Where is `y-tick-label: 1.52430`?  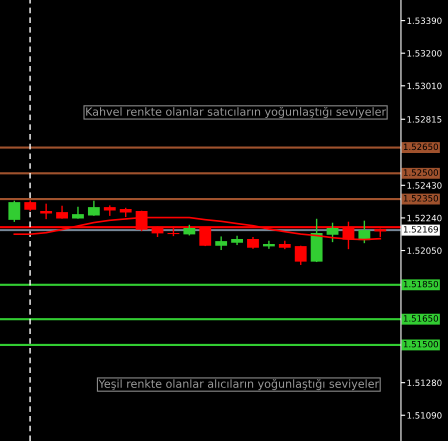 y-tick-label: 1.52430 is located at coordinates (424, 185).